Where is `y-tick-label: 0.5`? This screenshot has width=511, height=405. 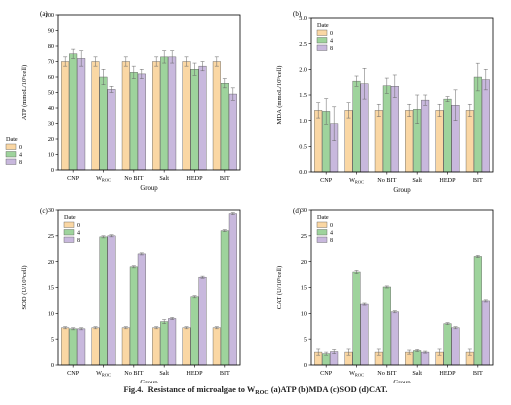
y-tick-label: 0.5 is located at coordinates (303, 147).